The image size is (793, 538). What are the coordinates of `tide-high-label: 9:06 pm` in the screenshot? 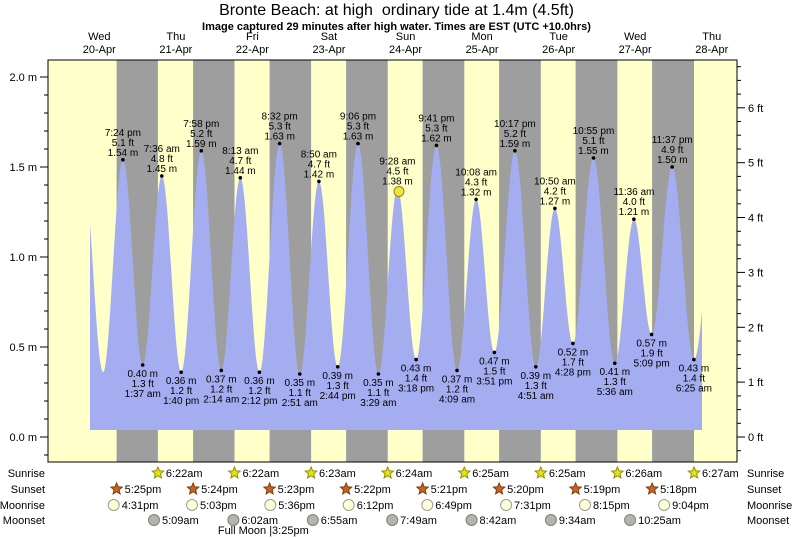 It's located at (358, 117).